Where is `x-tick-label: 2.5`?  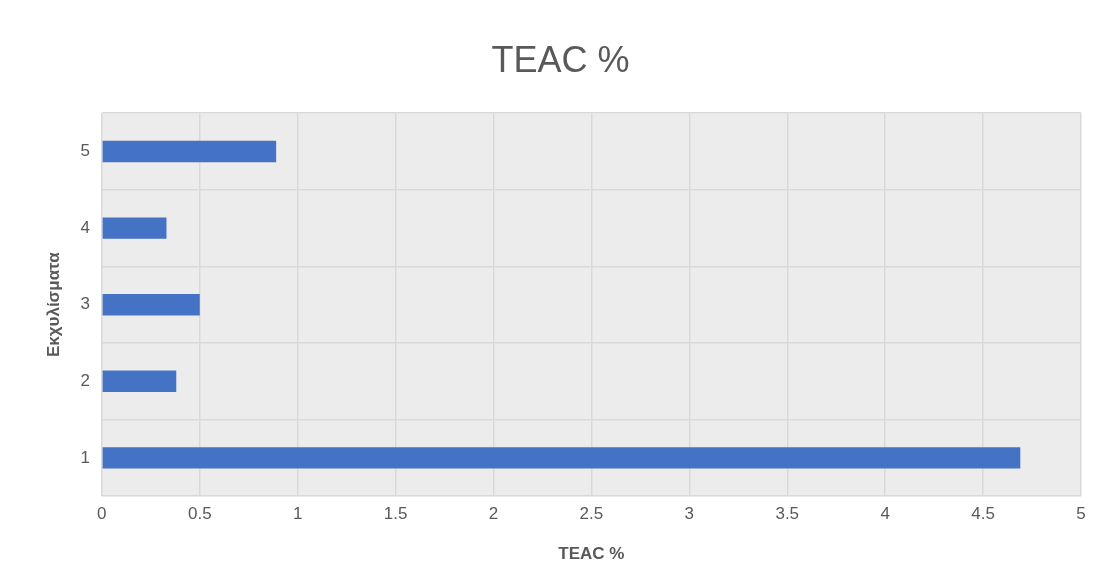
x-tick-label: 2.5 is located at coordinates (591, 514).